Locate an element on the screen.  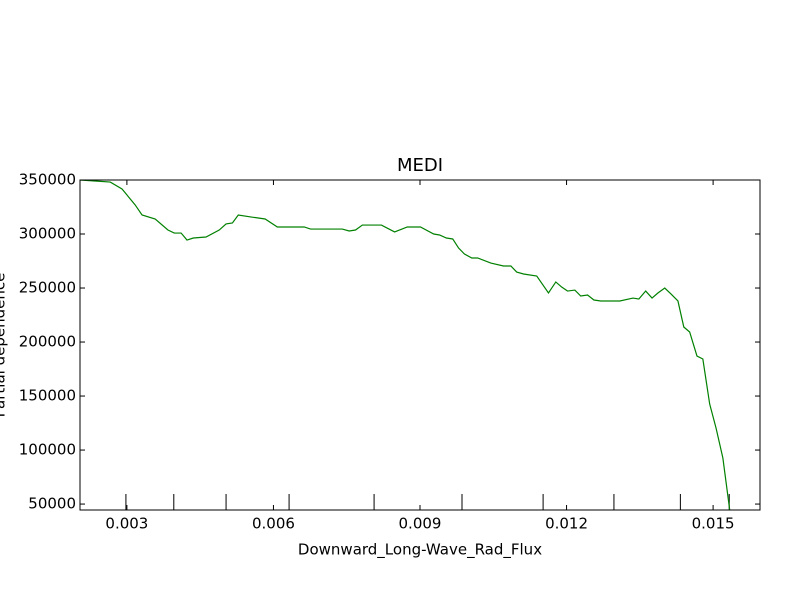
y-axis-label: Partial dependence is located at coordinates (4, 345).